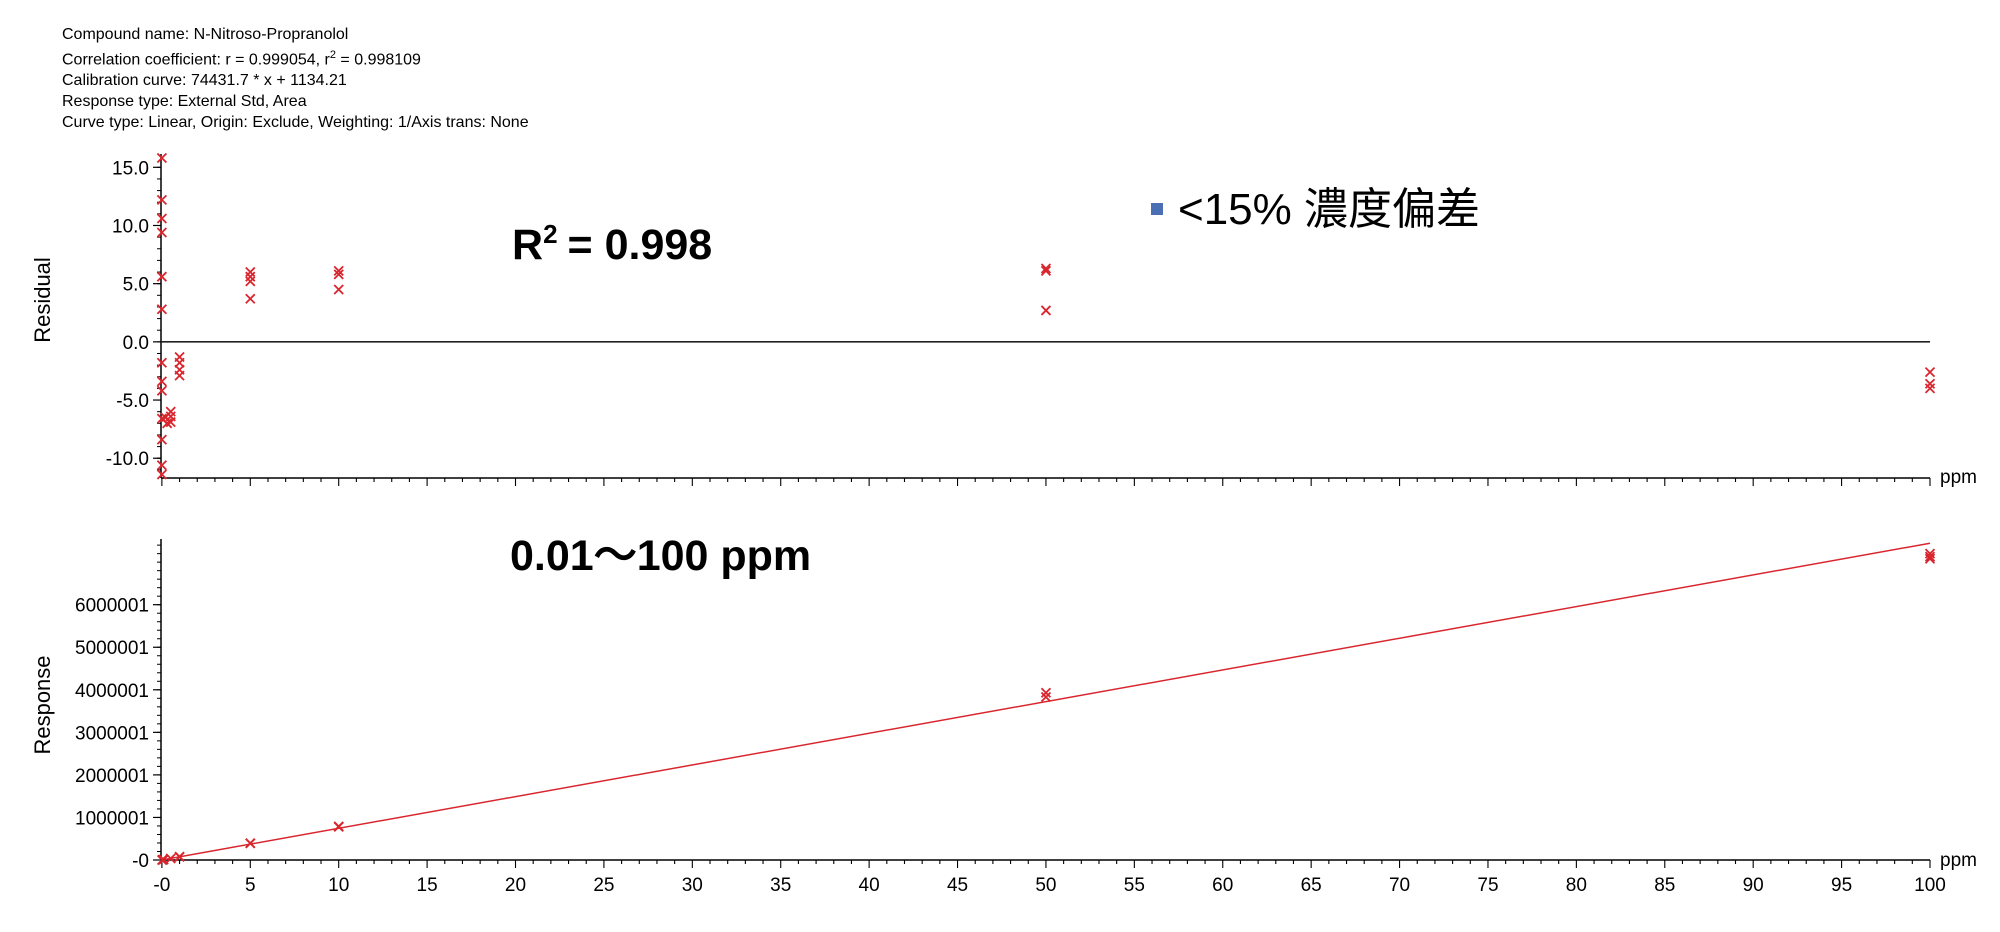 The width and height of the screenshot is (2000, 932). What do you see at coordinates (184, 102) in the screenshot?
I see `response-type: Response type: External Std, Area` at bounding box center [184, 102].